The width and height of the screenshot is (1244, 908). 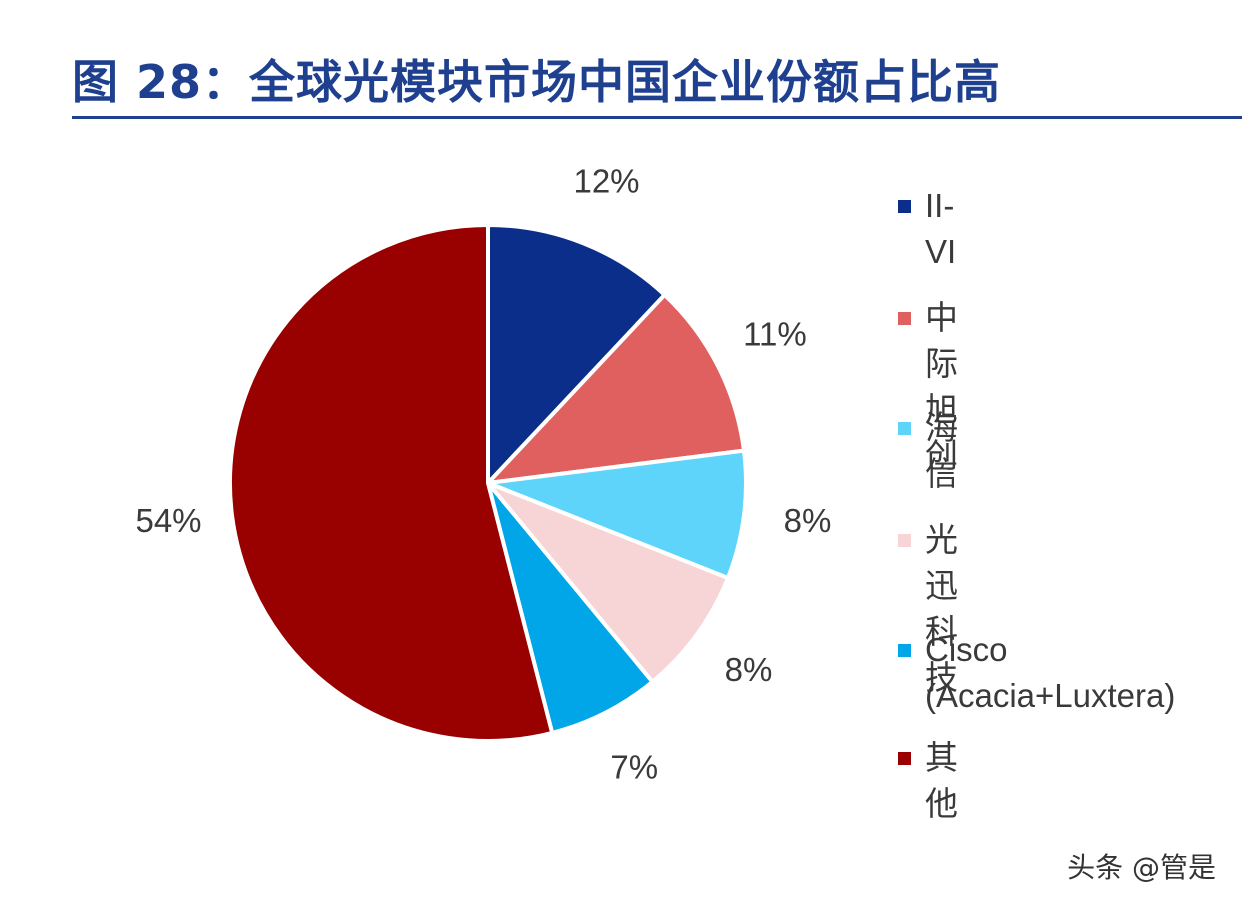 I want to click on legend-label: II-VI, so click(x=941, y=228).